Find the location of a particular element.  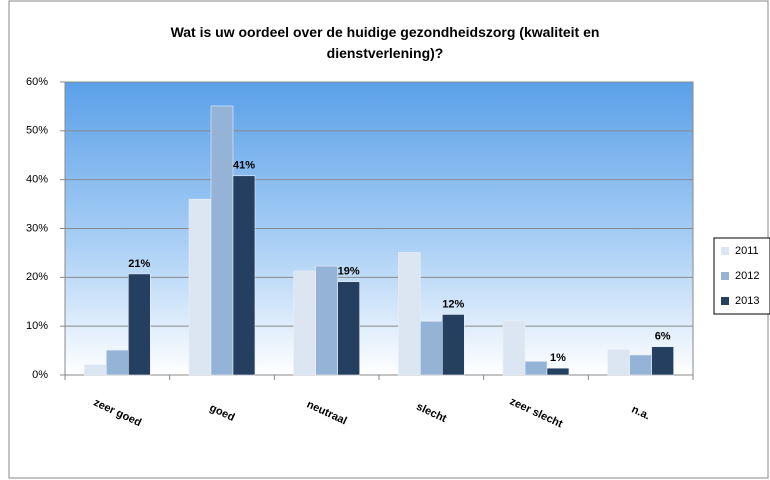

data-label: 21% is located at coordinates (139, 264).